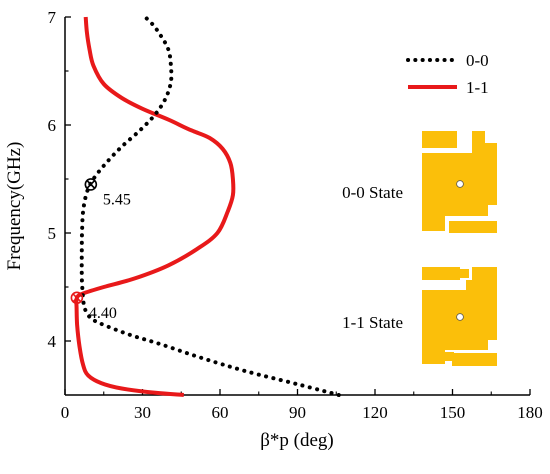 This screenshot has width=550, height=474. I want to click on legend-label-1-1: 1-1, so click(477, 87).